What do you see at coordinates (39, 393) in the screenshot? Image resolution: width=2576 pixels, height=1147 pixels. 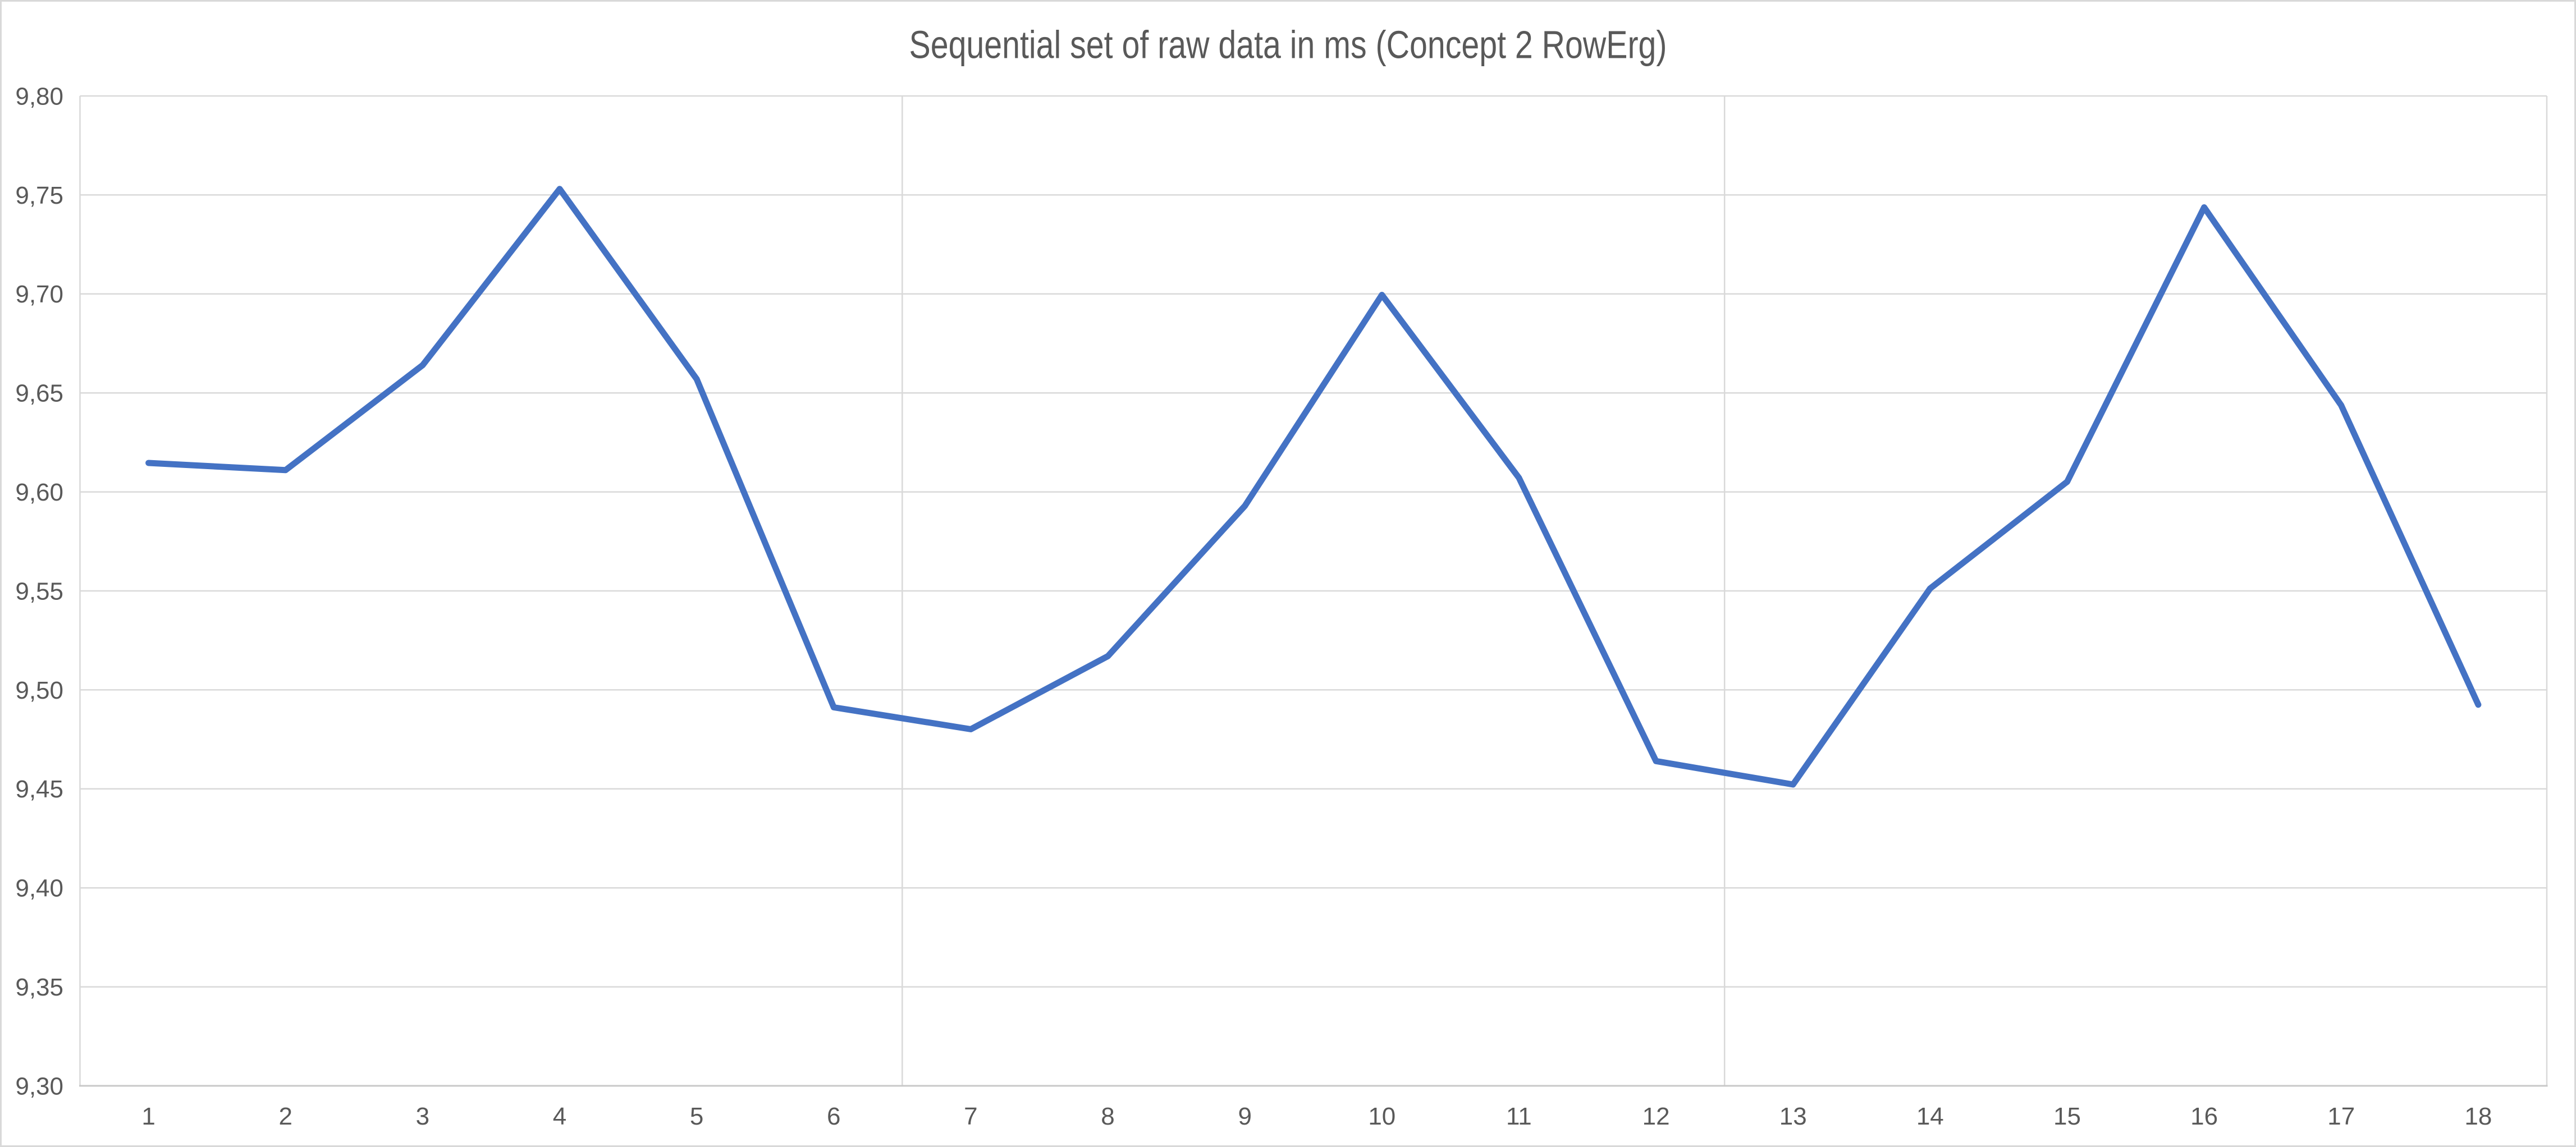 I see `svg-text: 9,65` at bounding box center [39, 393].